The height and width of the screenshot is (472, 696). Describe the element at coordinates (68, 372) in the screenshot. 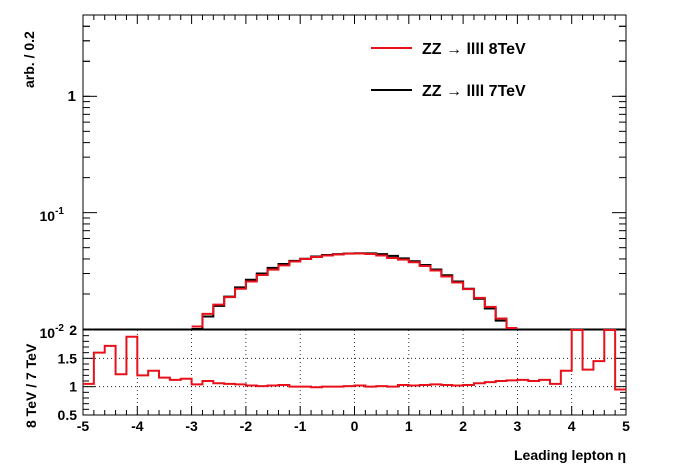

I see `ratio-y-tick-labels: 0.5 1 1.5 2` at that location.